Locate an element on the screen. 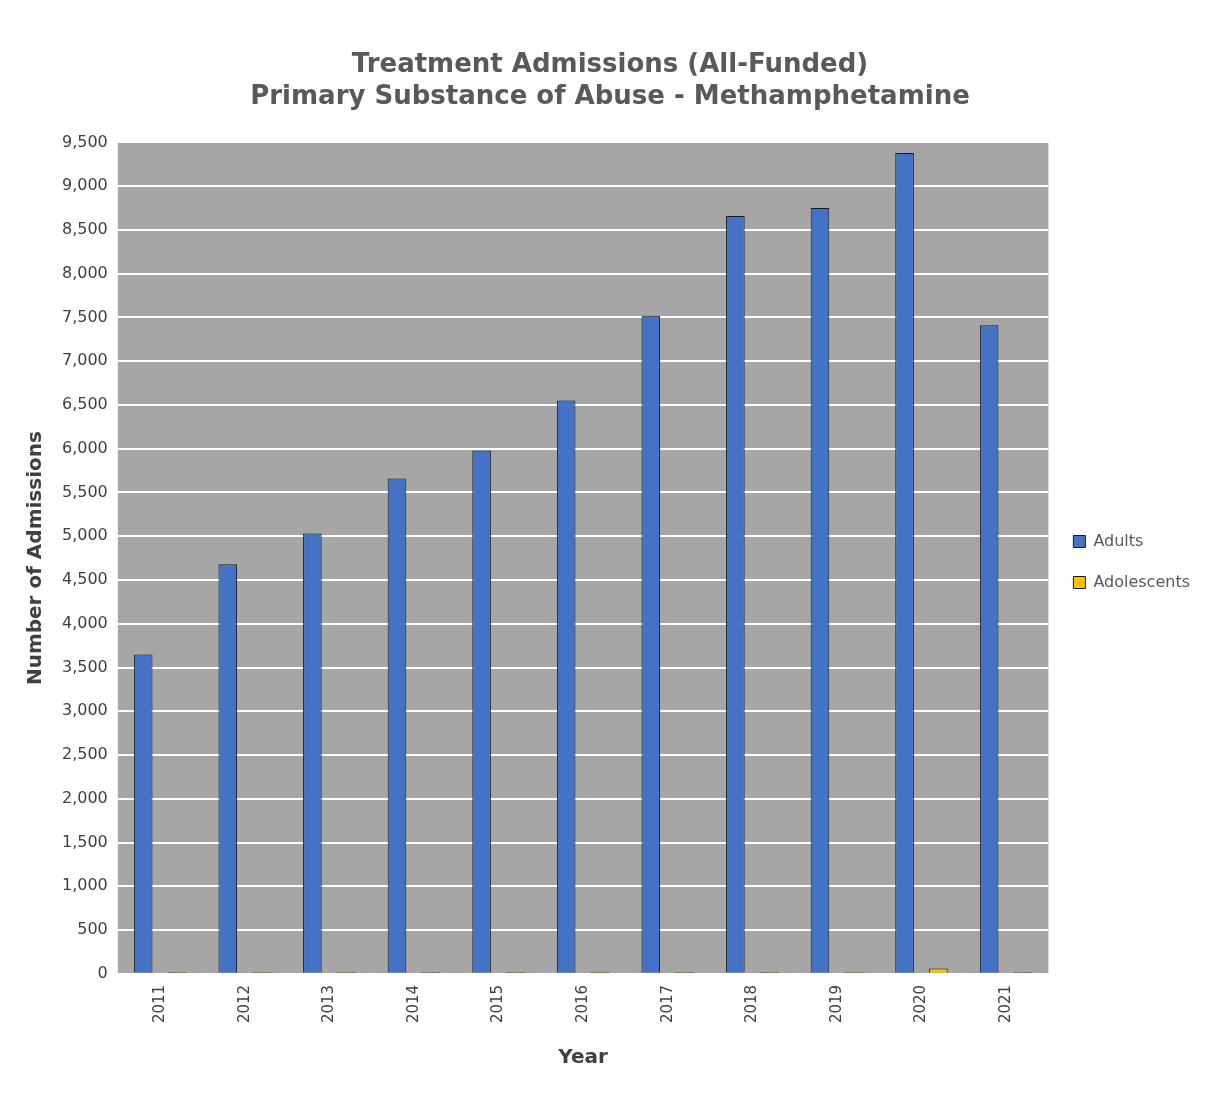 Image resolution: width=1205 pixels, height=1104 pixels. x-tick-label: 2019 is located at coordinates (835, 1004).